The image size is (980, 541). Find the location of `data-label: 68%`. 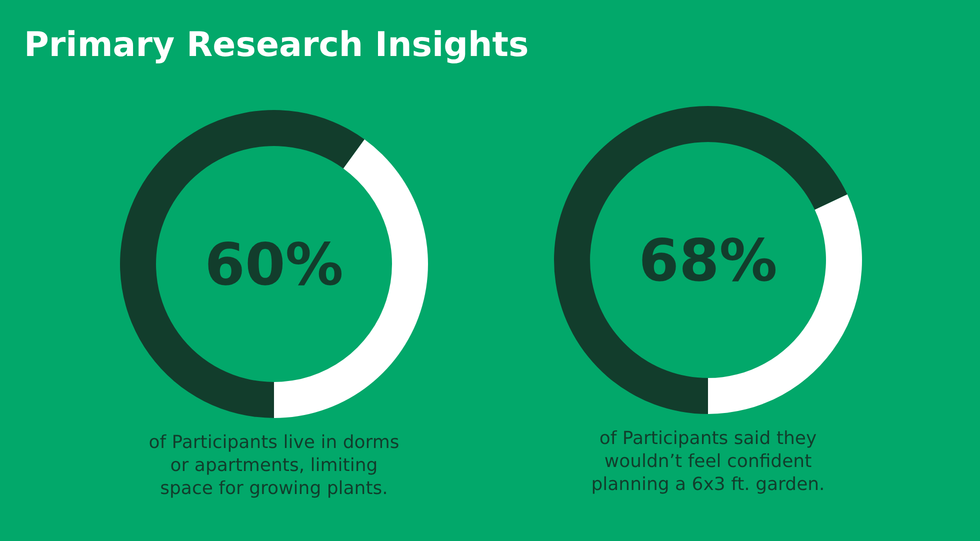

data-label: 68% is located at coordinates (708, 260).